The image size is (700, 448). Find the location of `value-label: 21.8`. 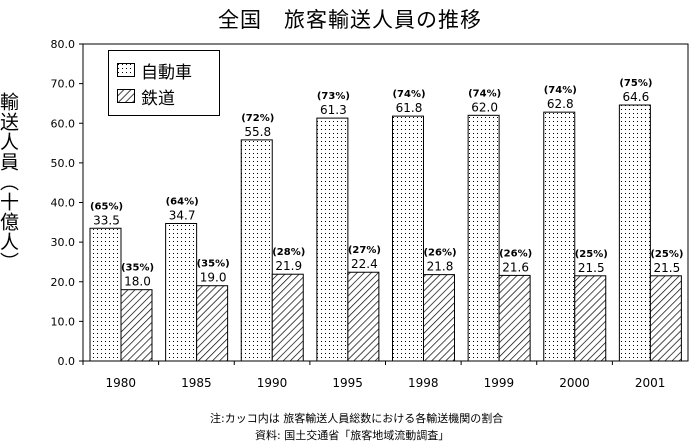

value-label: 21.8 is located at coordinates (440, 267).